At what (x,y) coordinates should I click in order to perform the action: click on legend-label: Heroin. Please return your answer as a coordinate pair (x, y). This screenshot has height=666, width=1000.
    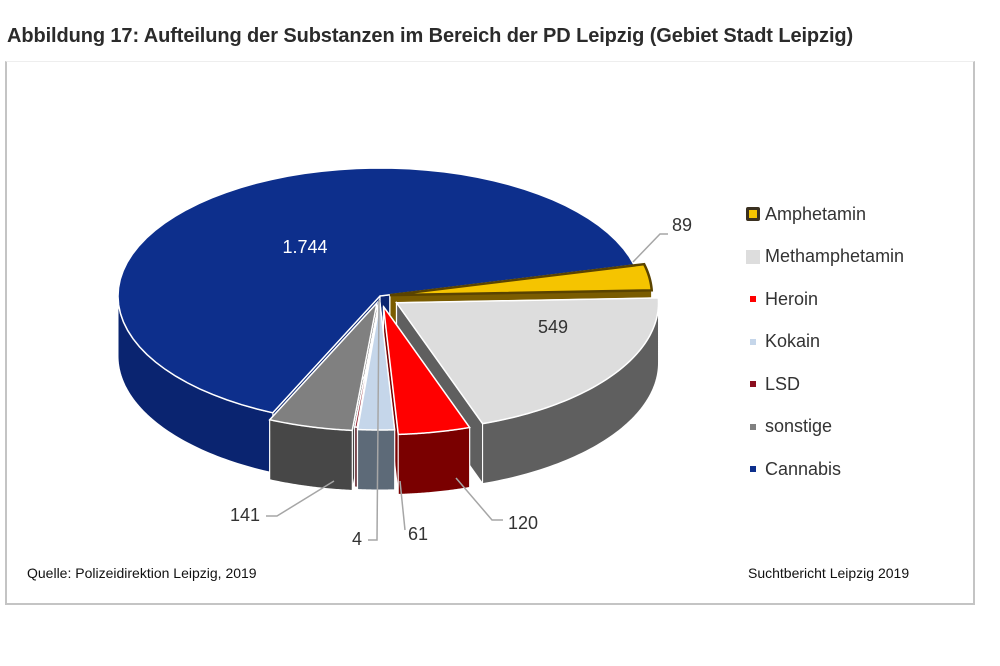
    Looking at the image, I should click on (792, 298).